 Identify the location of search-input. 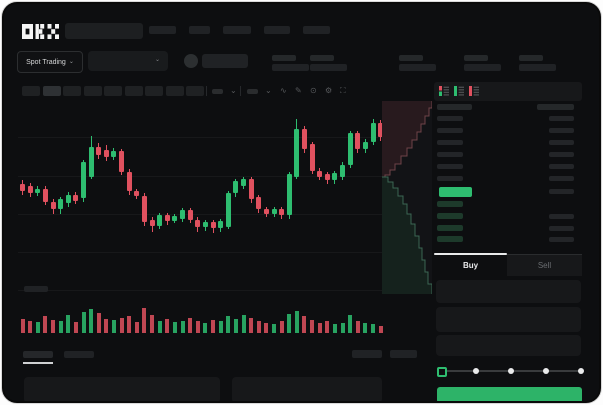
(104, 31).